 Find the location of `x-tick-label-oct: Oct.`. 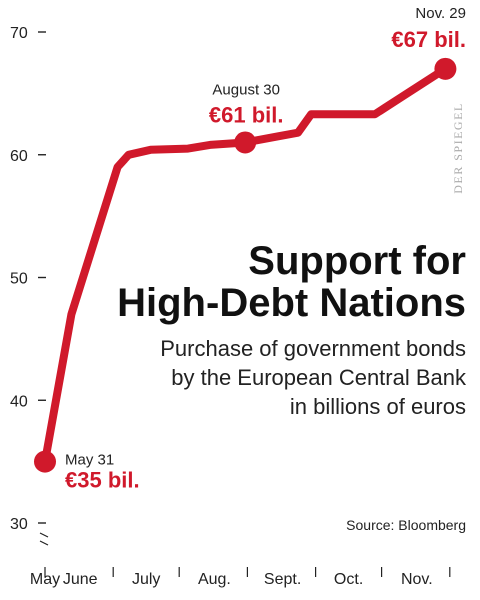

x-tick-label-oct: Oct. is located at coordinates (348, 579).